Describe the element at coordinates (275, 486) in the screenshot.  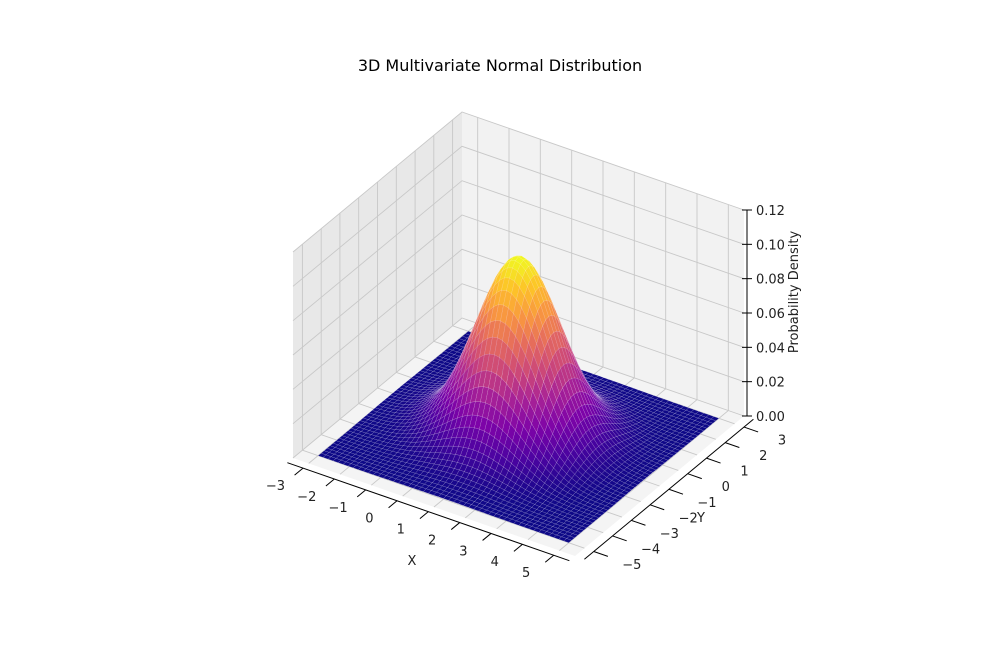
I see `x-tick-label: −3` at that location.